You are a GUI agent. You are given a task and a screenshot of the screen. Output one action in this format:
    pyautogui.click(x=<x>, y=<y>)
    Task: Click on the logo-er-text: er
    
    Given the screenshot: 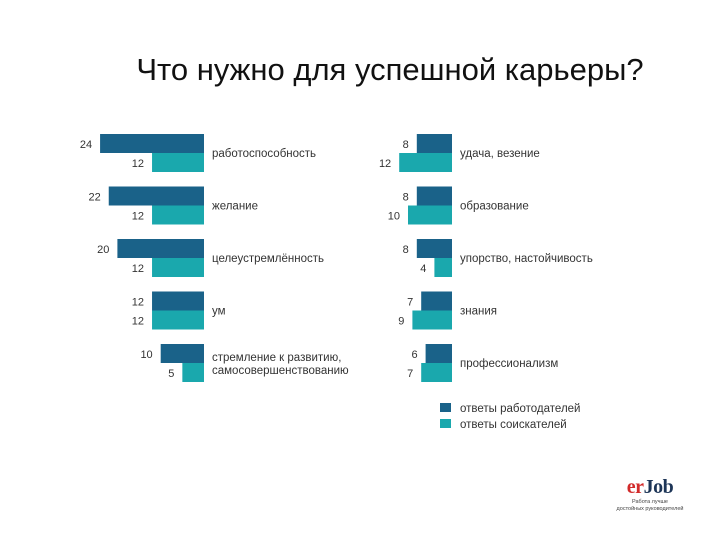 What is the action you would take?
    pyautogui.click(x=635, y=487)
    